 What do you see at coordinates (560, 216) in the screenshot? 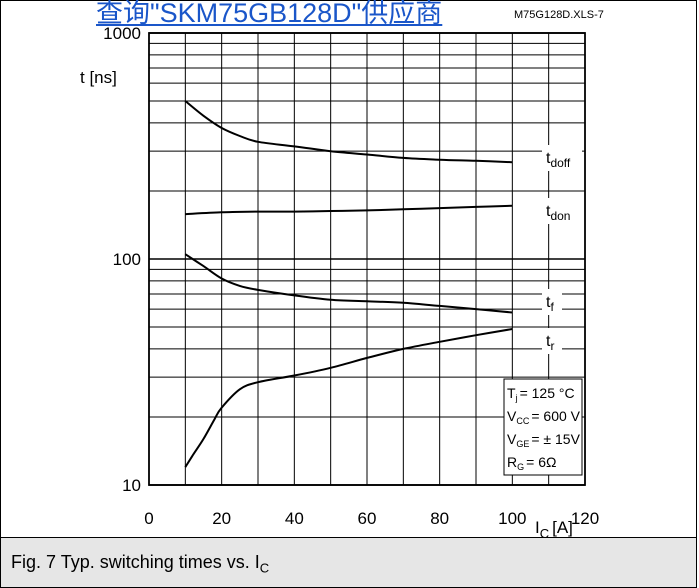
I see `series-label-subscript: don` at bounding box center [560, 216].